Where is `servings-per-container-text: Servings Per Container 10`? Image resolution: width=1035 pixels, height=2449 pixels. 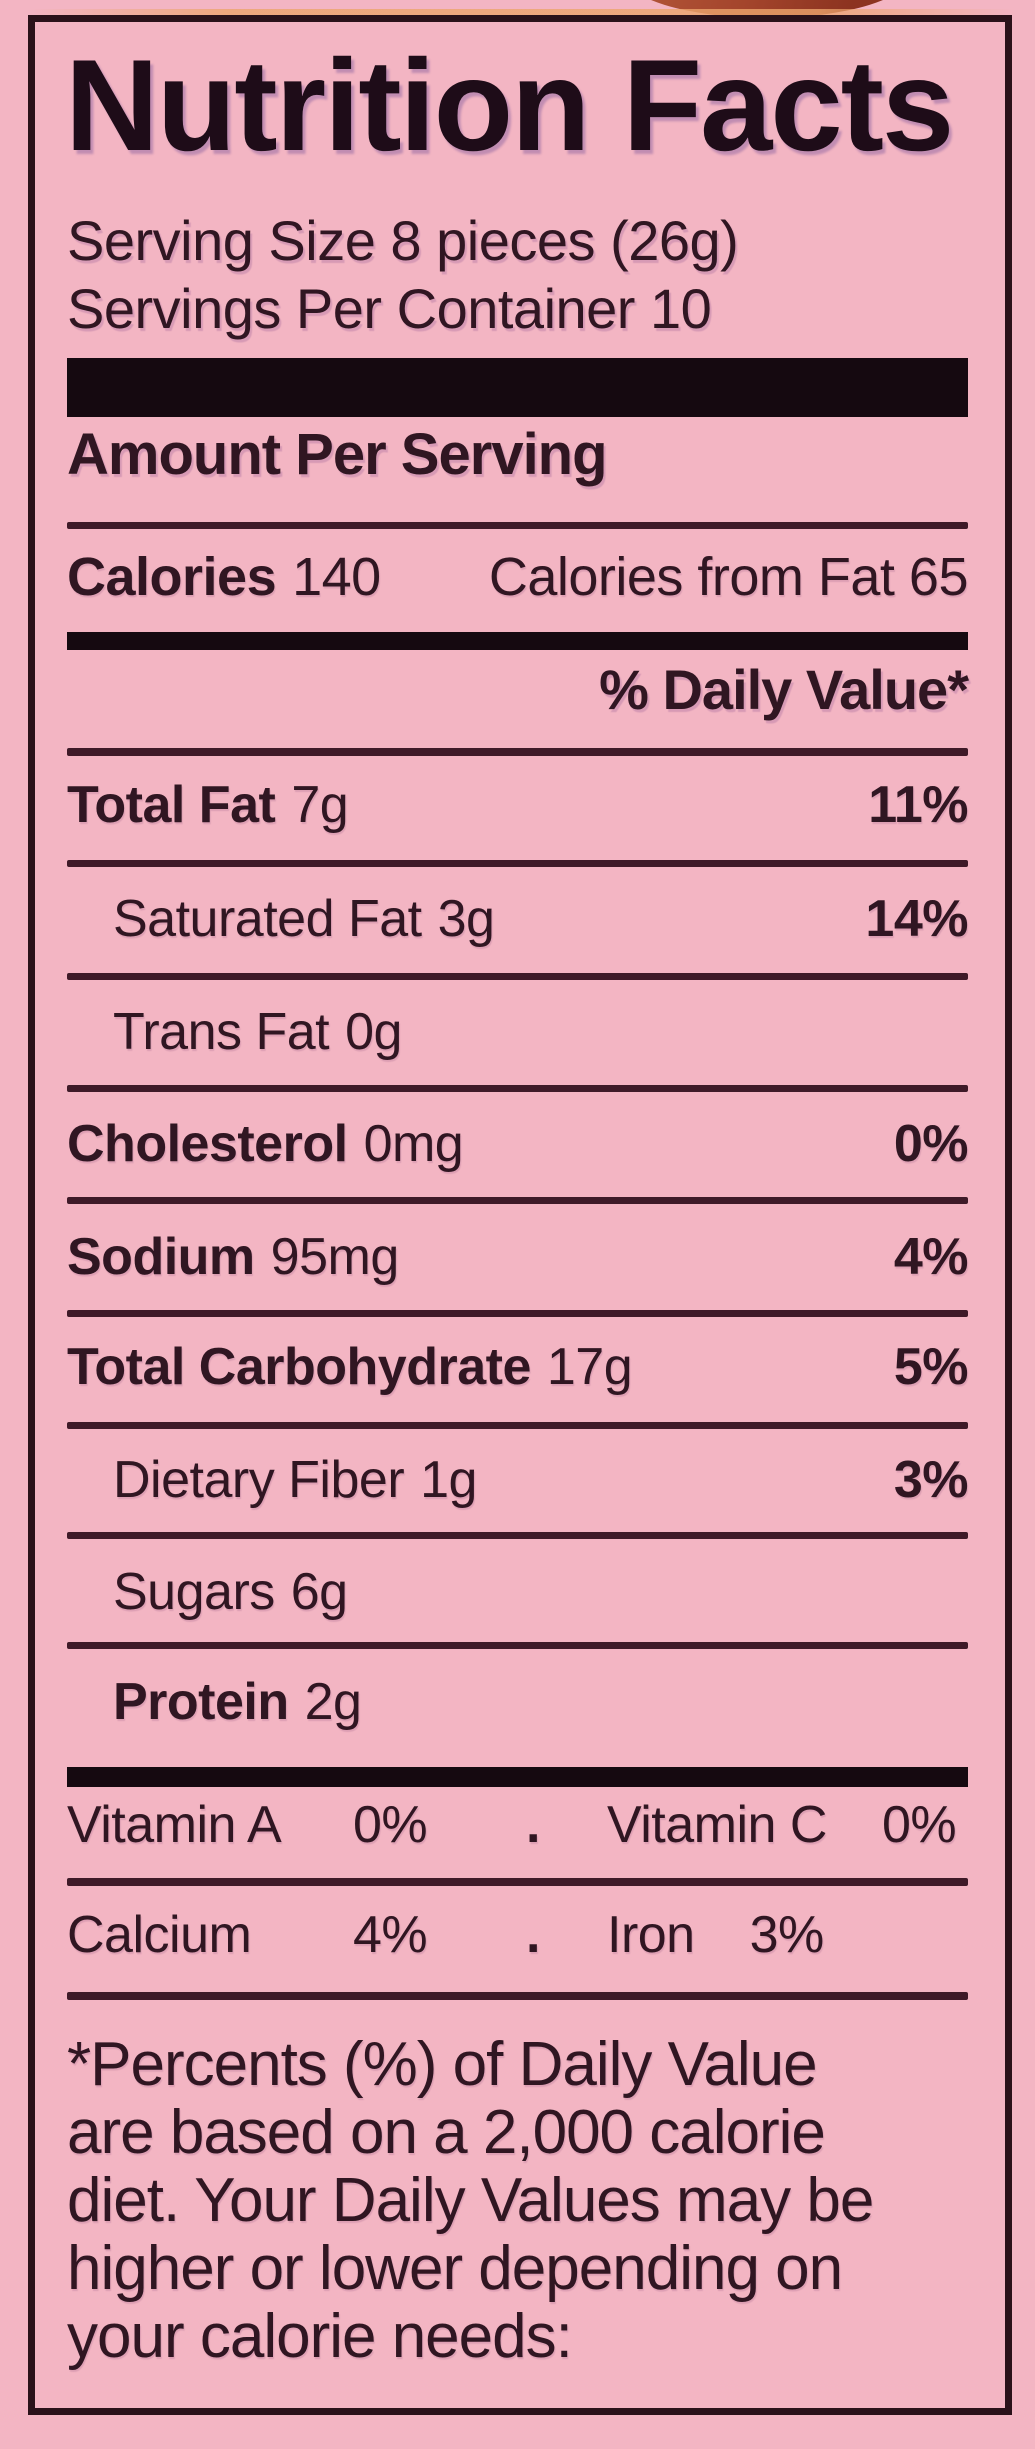
servings-per-container-text: Servings Per Container 10 is located at coordinates (389, 308).